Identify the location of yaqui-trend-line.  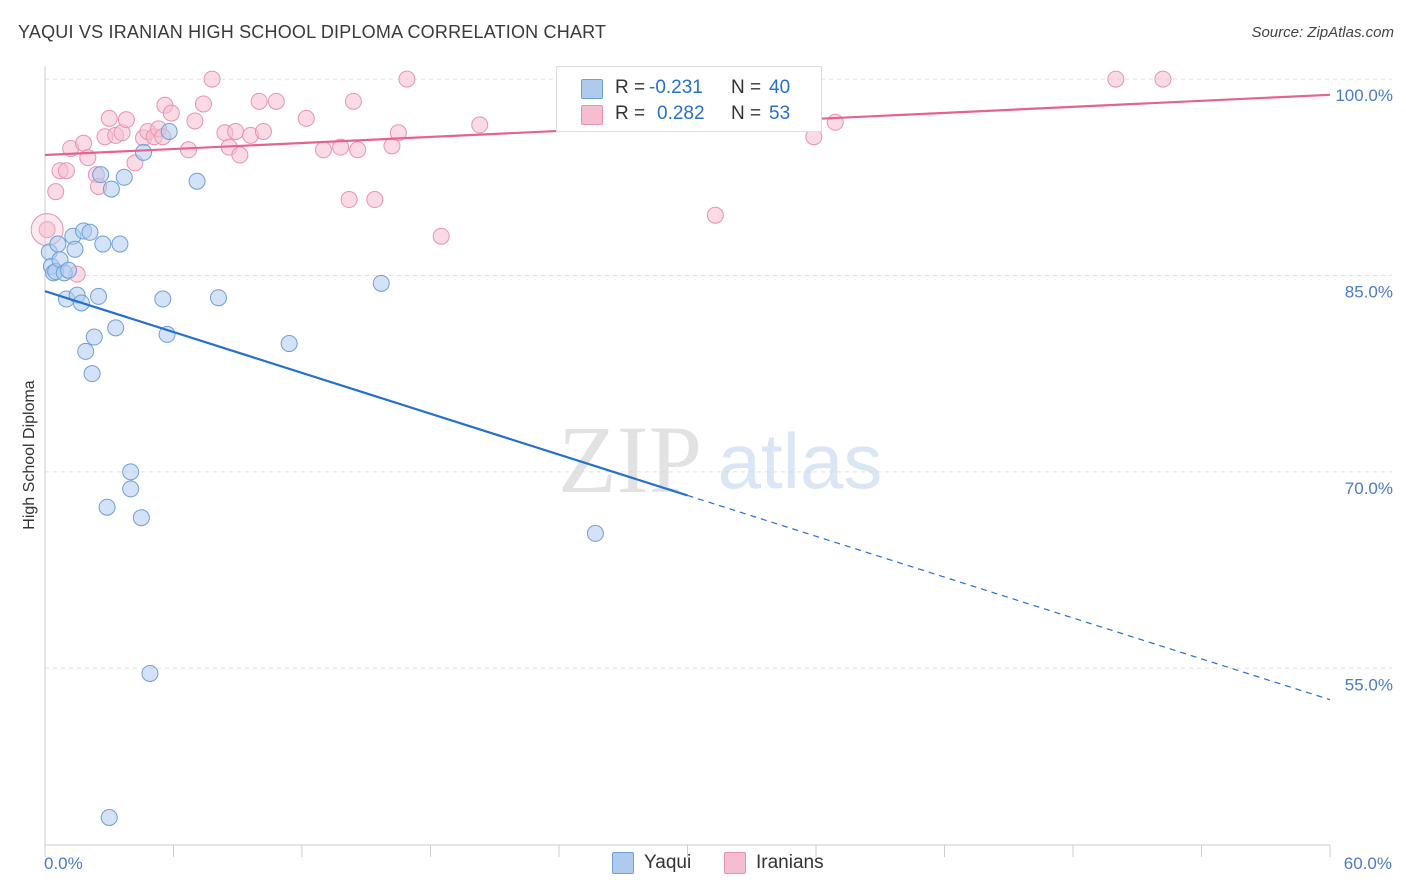
(366, 393).